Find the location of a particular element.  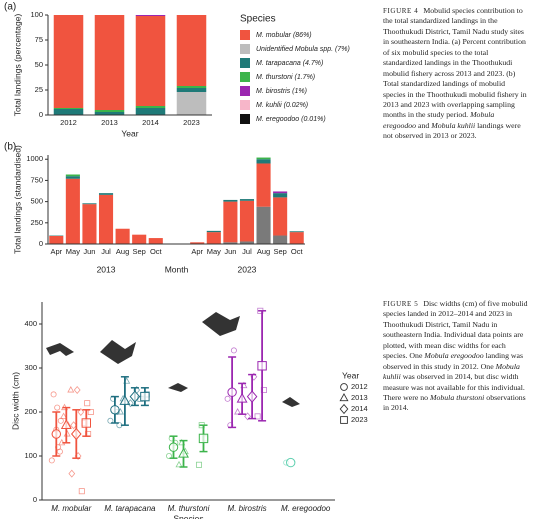

caption-text: observations in 2014. is located at coordinates (454, 402).